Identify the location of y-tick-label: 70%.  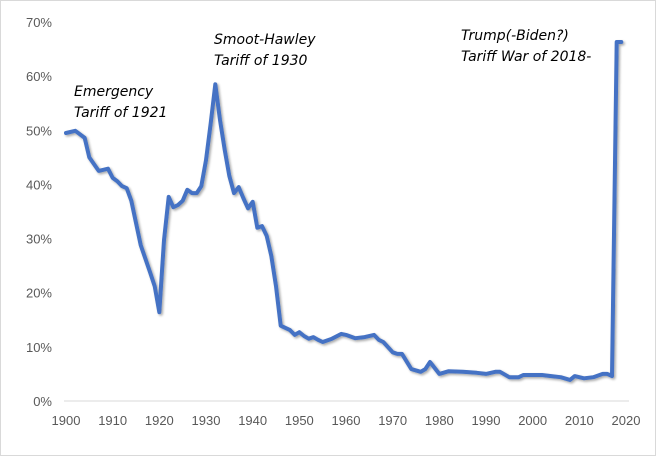
(39, 22).